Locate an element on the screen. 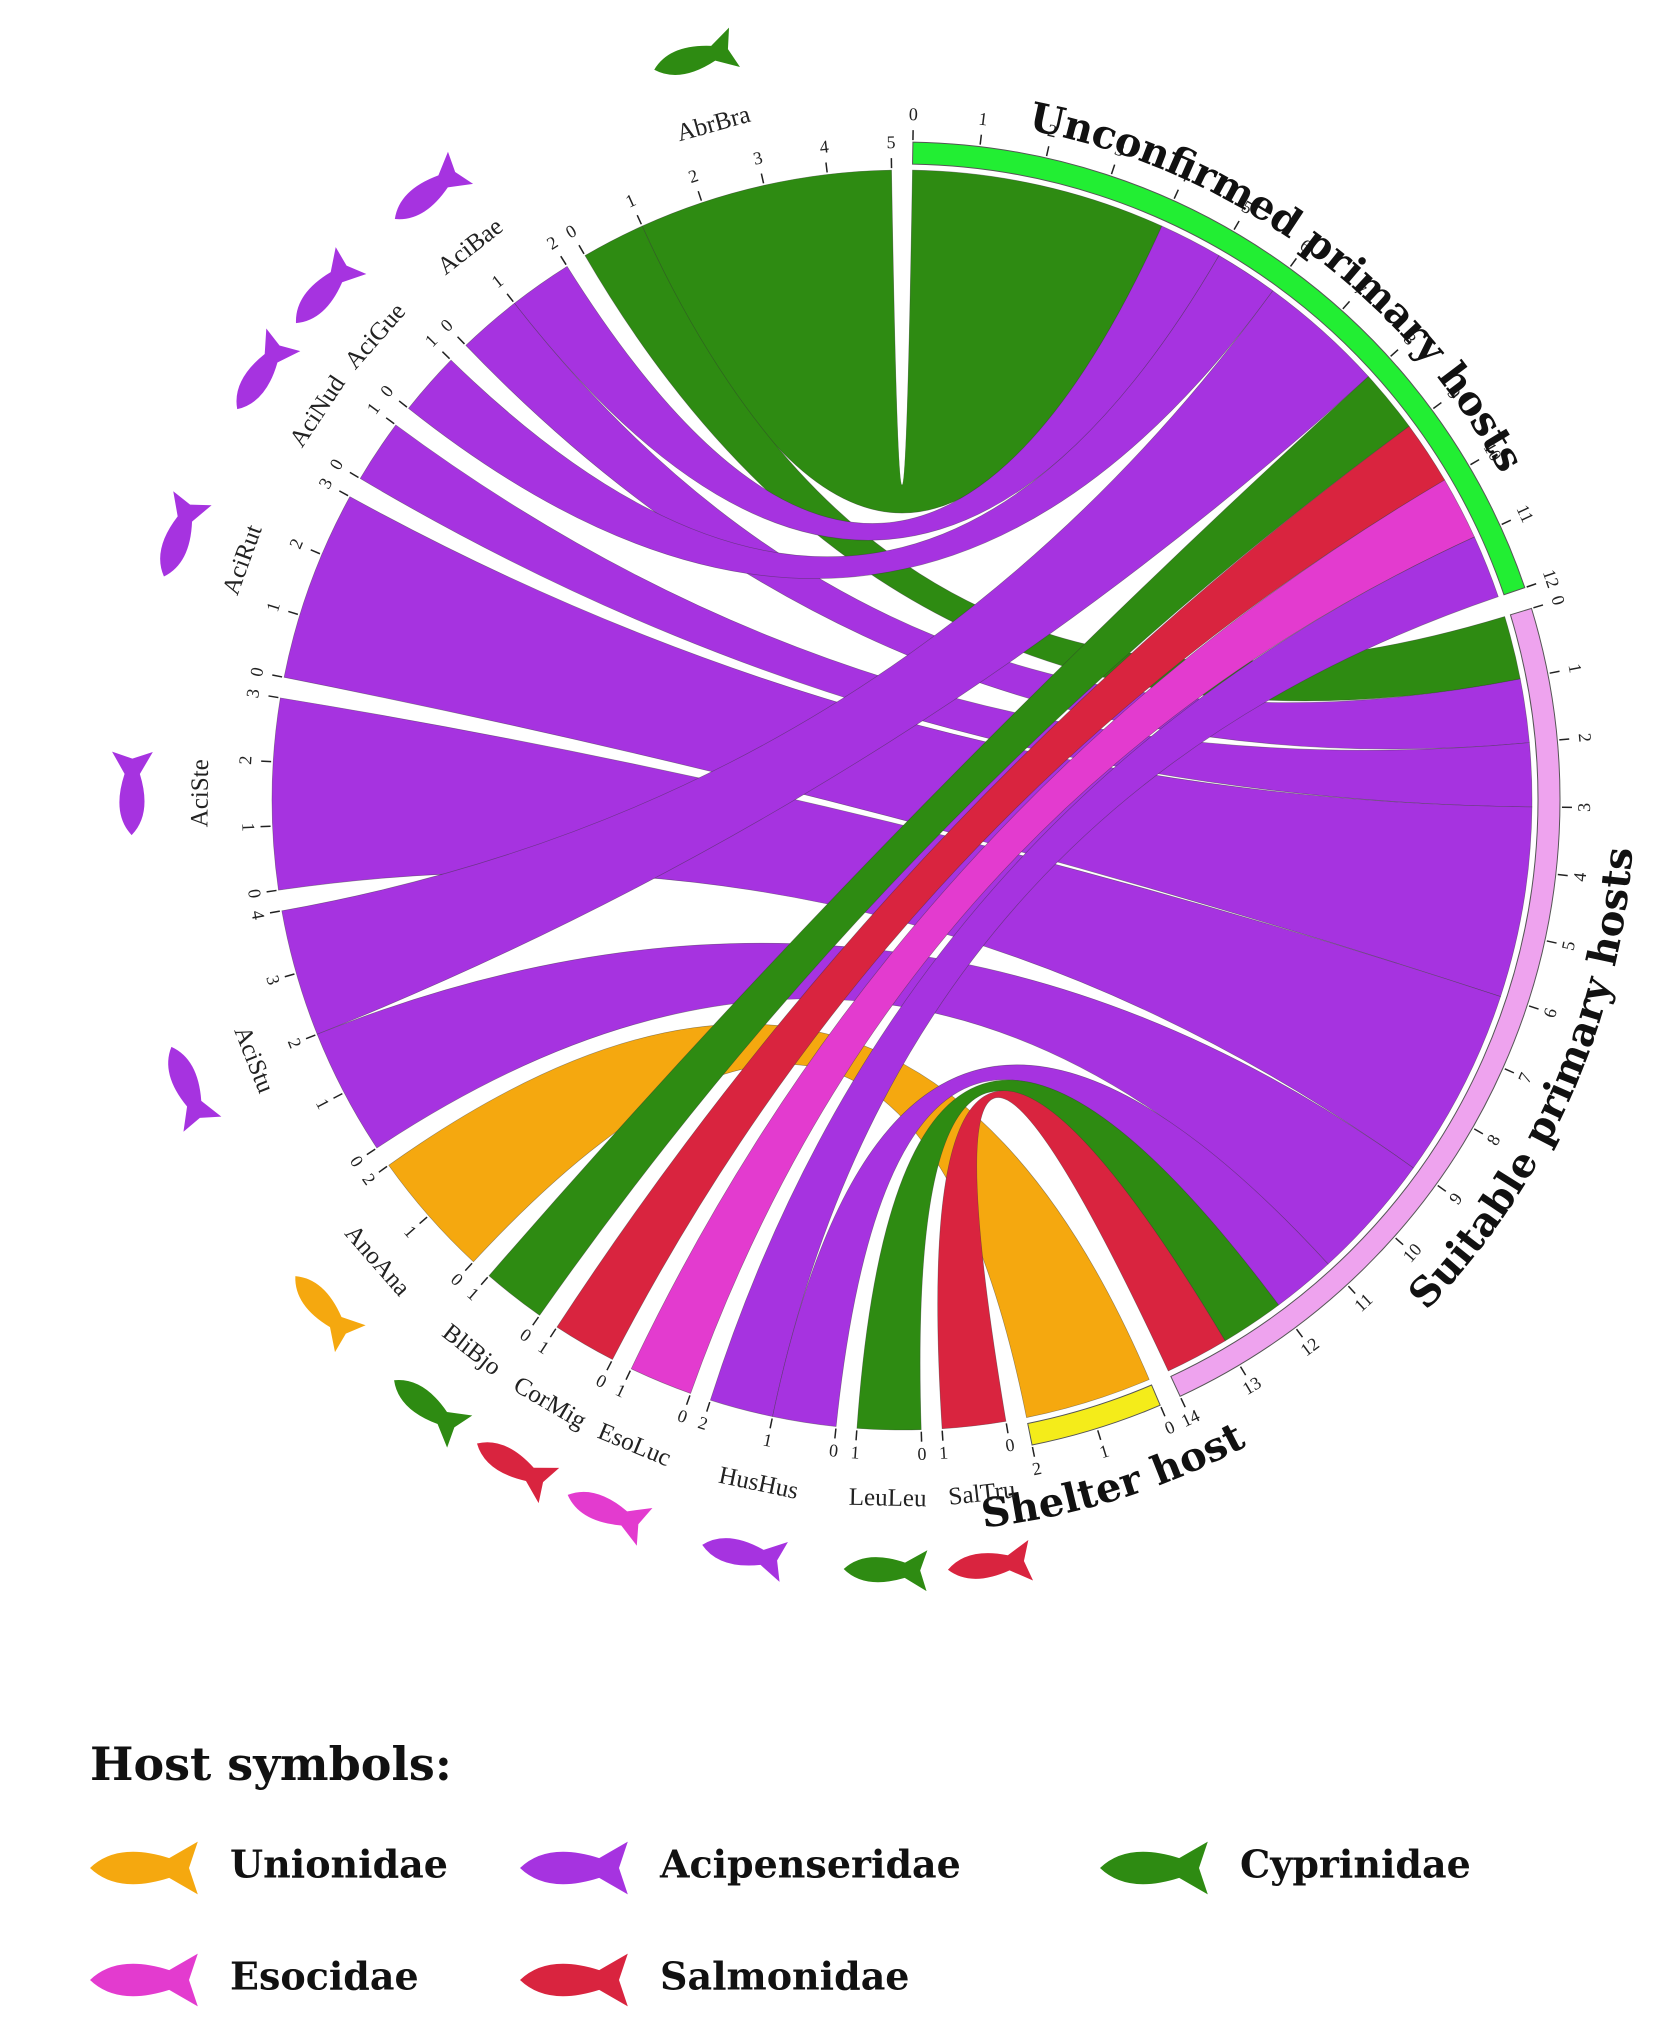 This screenshot has height=2044, width=1673. tick-label: 5 is located at coordinates (1568, 945).